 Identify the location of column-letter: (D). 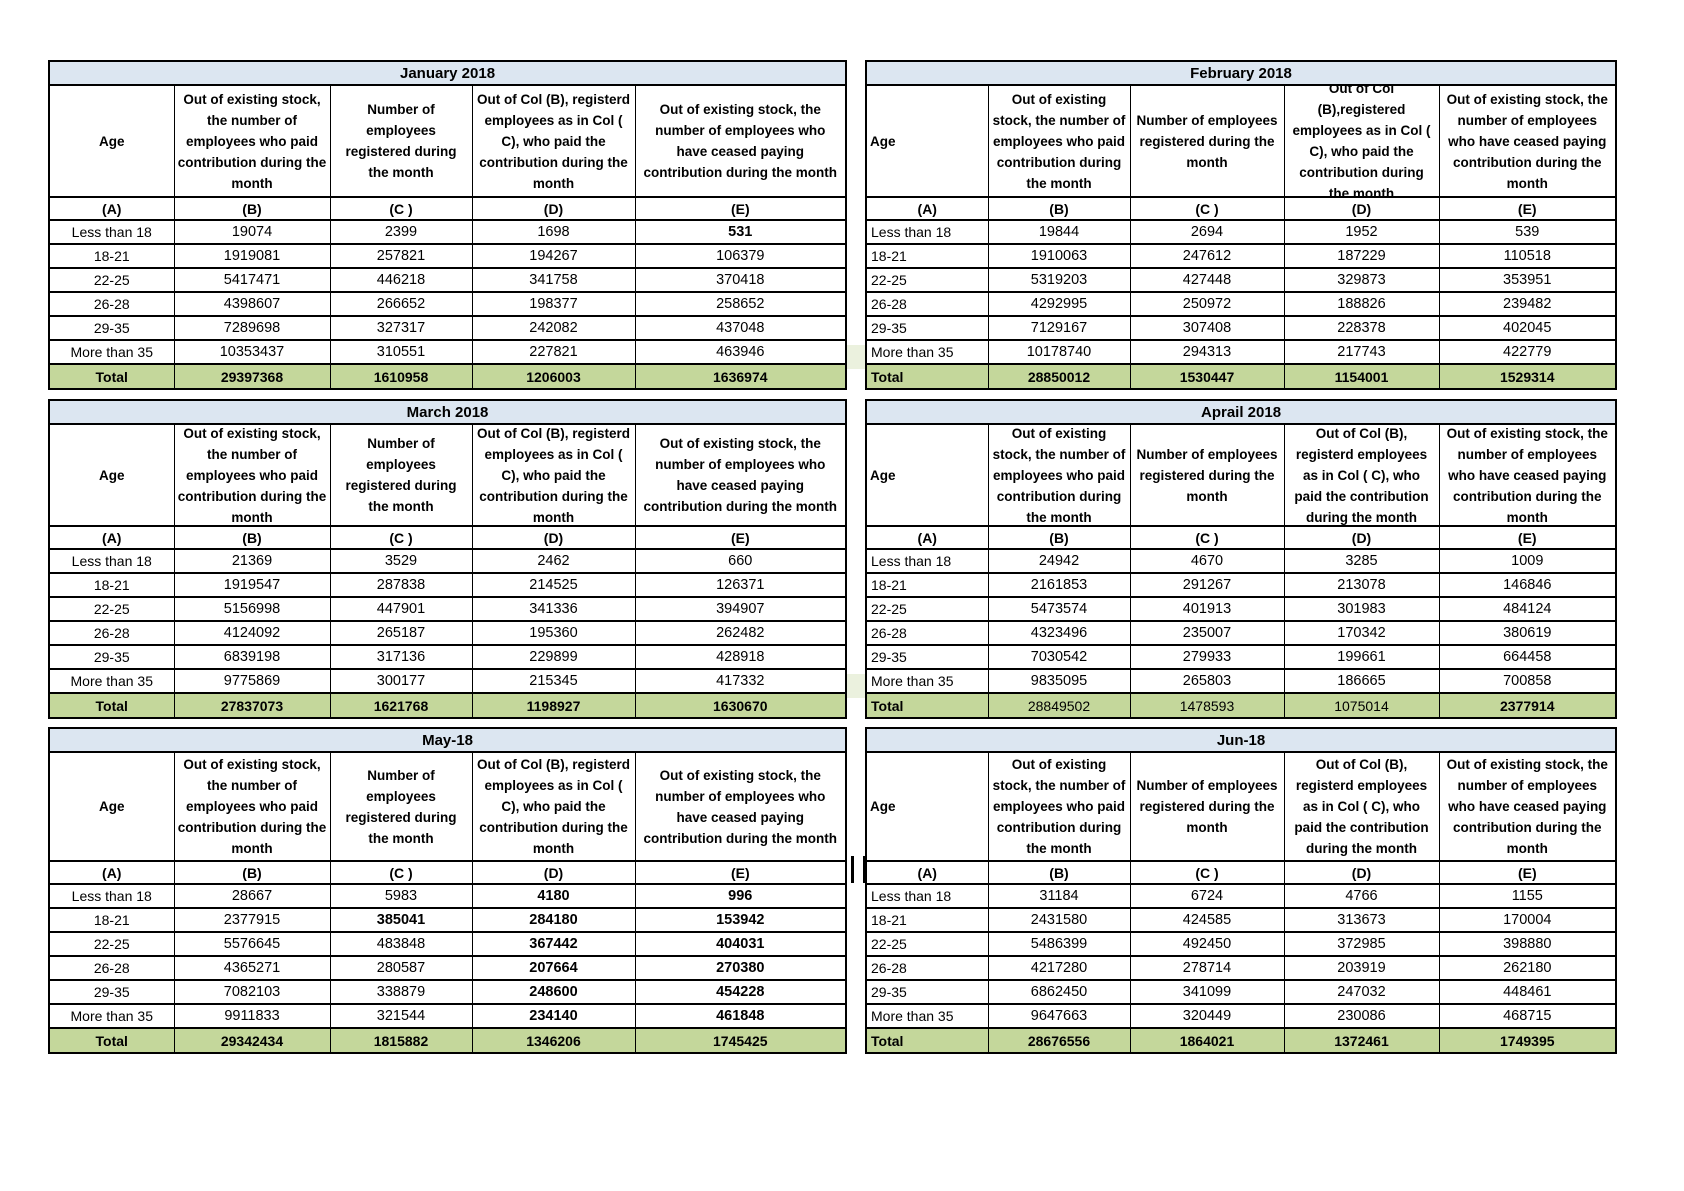
(1361, 537).